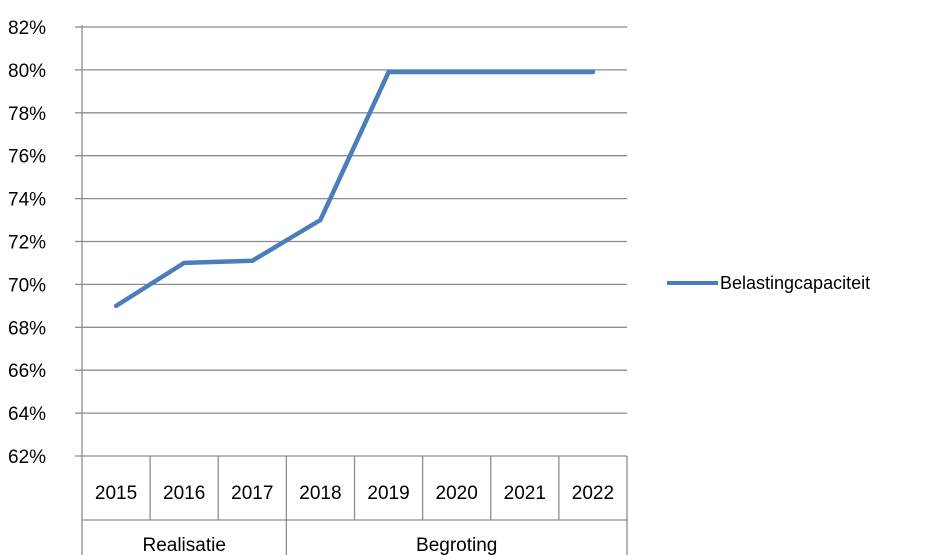  I want to click on x-axis-category-labels: 2015 2016 2017 2018 2019 2020 2021 2022, so click(354, 493).